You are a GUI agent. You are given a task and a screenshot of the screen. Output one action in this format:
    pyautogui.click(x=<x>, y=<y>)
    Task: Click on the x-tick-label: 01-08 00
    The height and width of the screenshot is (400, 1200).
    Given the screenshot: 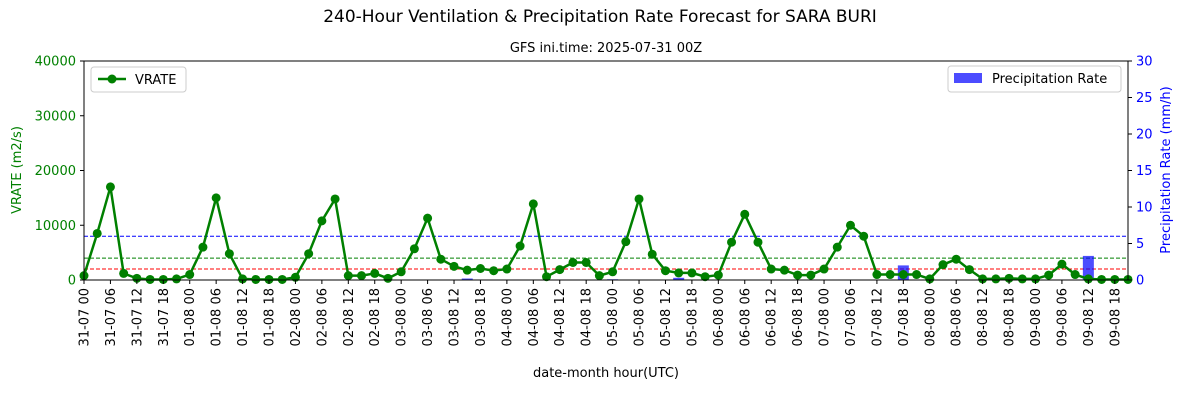 What is the action you would take?
    pyautogui.click(x=190, y=317)
    